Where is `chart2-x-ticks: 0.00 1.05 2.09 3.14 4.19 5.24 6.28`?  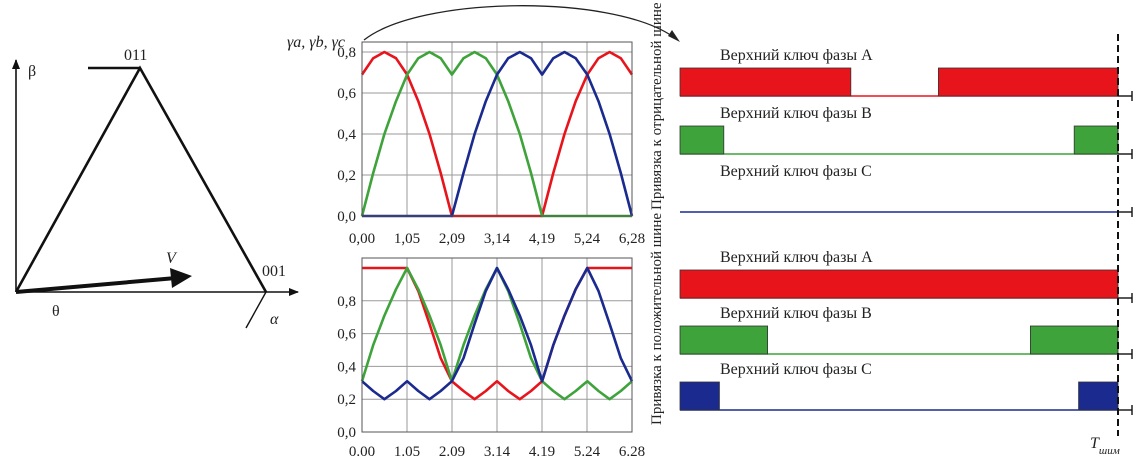 chart2-x-ticks: 0.00 1.05 2.09 3.14 4.19 5.24 6.28 is located at coordinates (497, 452).